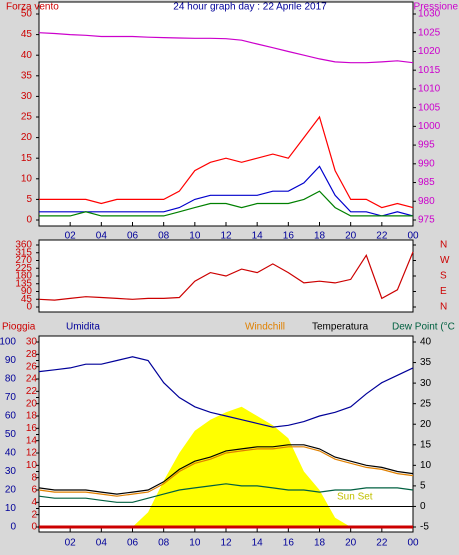  I want to click on y2-tick-label: 20, so click(426, 424).